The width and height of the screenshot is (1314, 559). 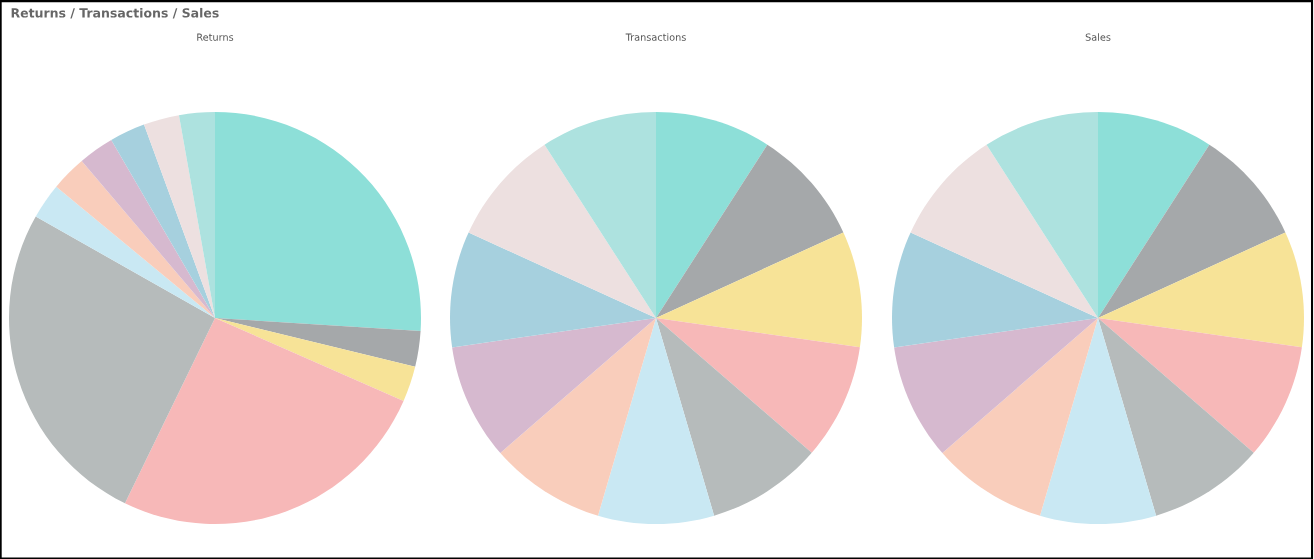 What do you see at coordinates (655, 37) in the screenshot?
I see `chart-title: Transactions` at bounding box center [655, 37].